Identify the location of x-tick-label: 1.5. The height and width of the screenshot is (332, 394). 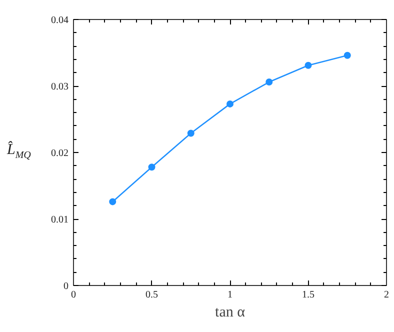
(308, 295).